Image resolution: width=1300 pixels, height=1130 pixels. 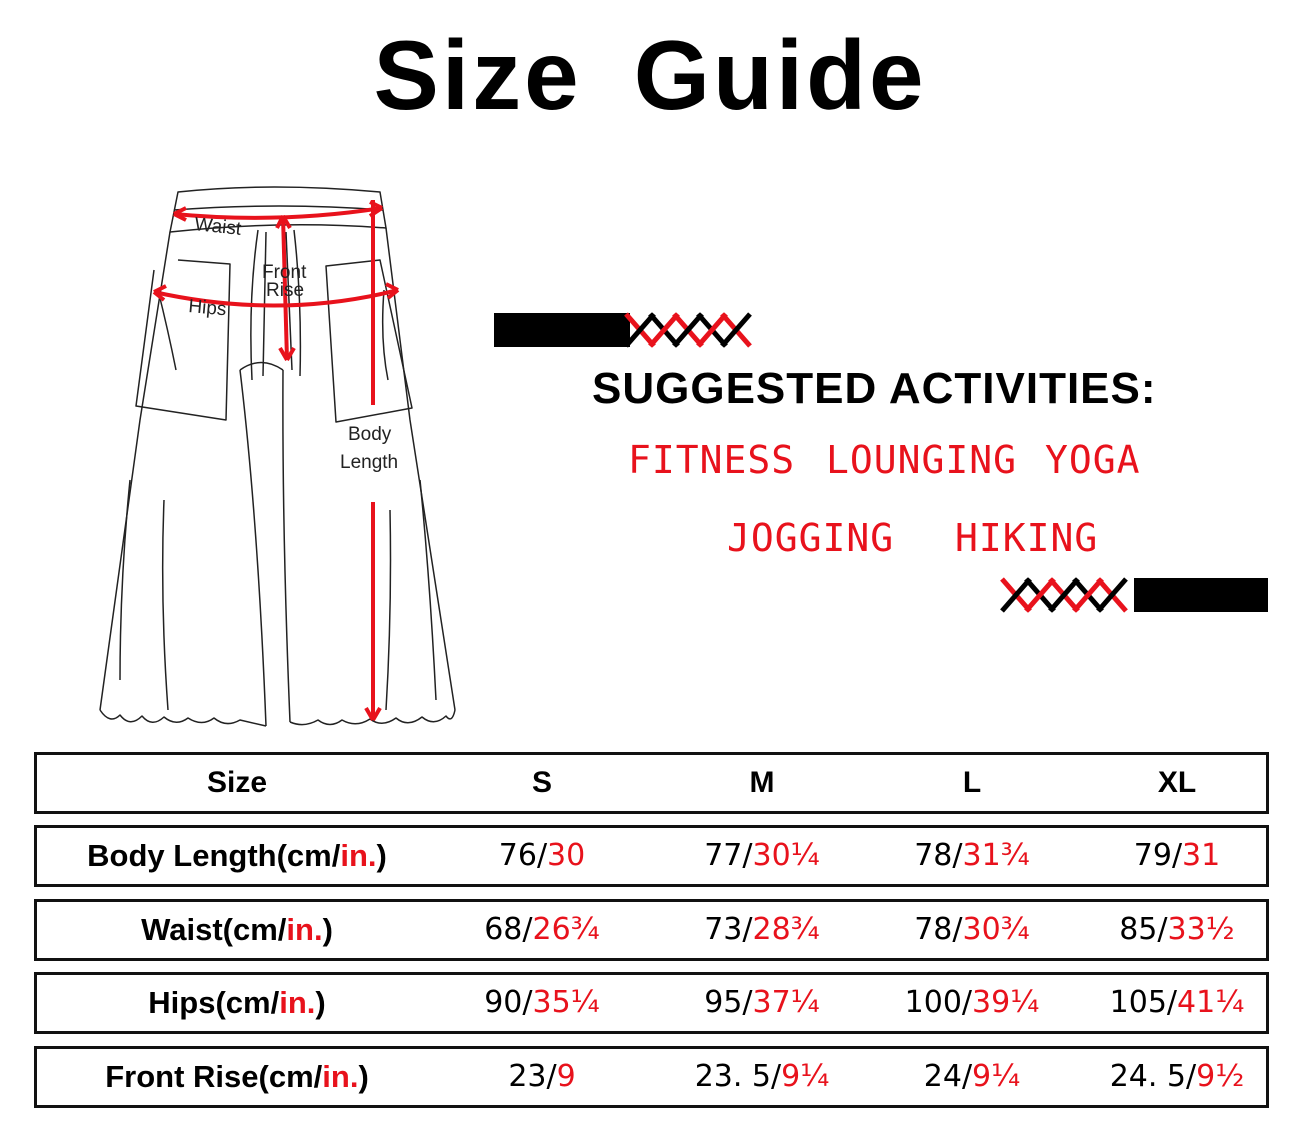 I want to click on activities-heading: SUGGESTED ACTIVITIES:, so click(x=874, y=388).